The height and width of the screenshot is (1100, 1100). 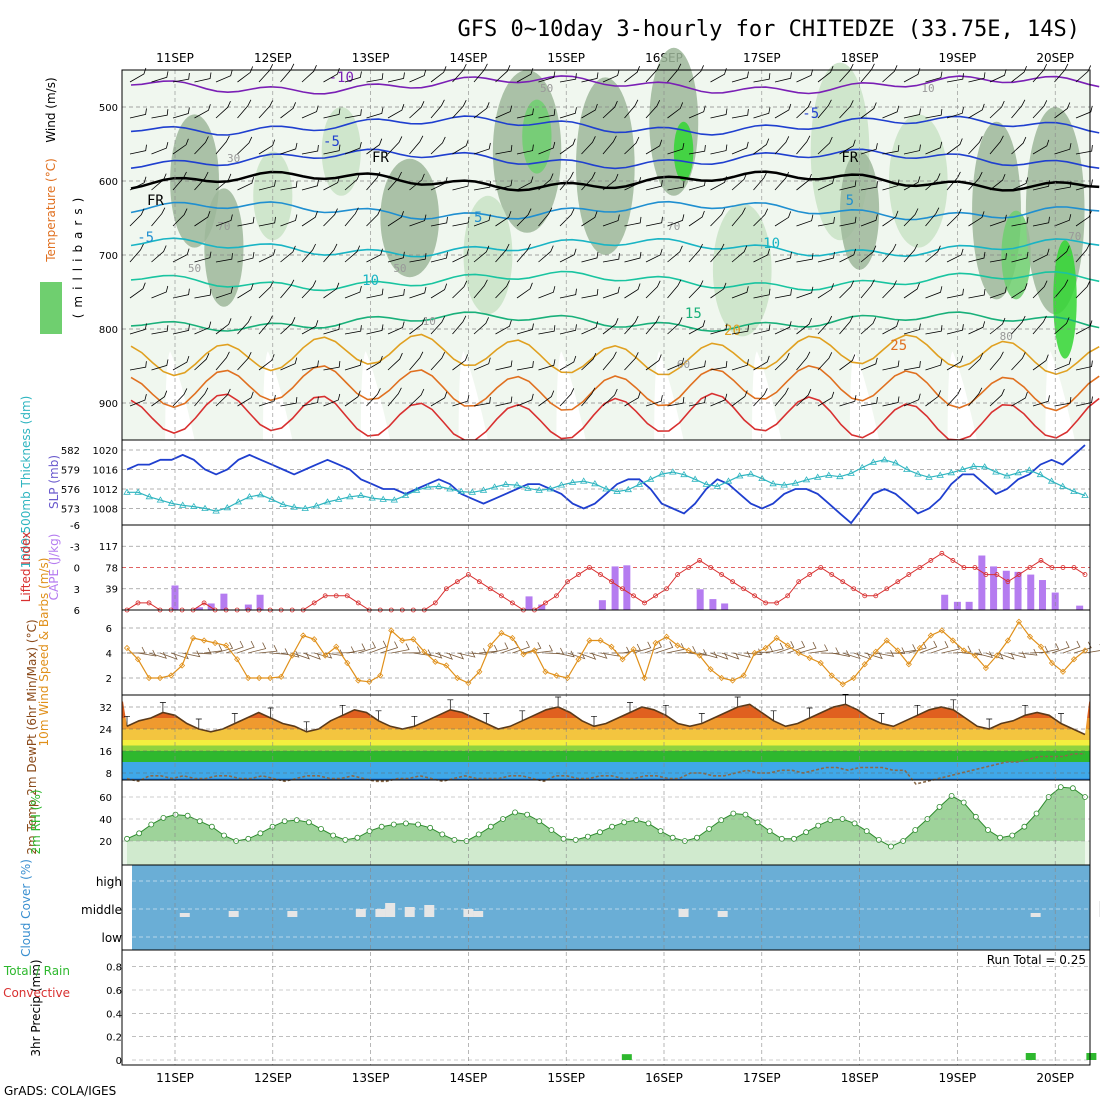 I want to click on side-label-temperature: Temperature (°C), so click(x=51, y=210).